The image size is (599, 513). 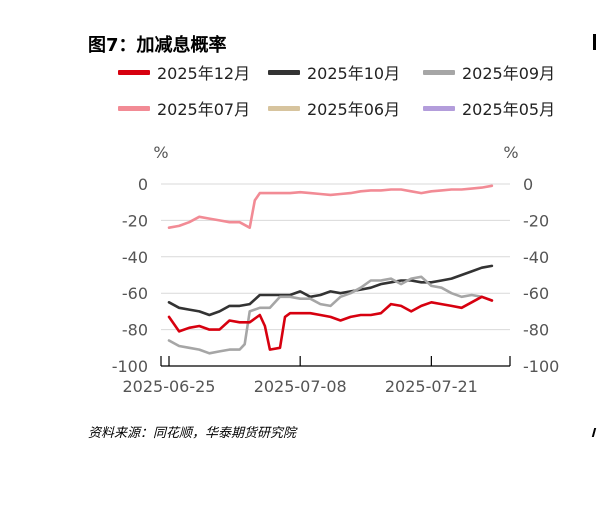 What do you see at coordinates (509, 73) in the screenshot?
I see `legend-label: 2025年09月` at bounding box center [509, 73].